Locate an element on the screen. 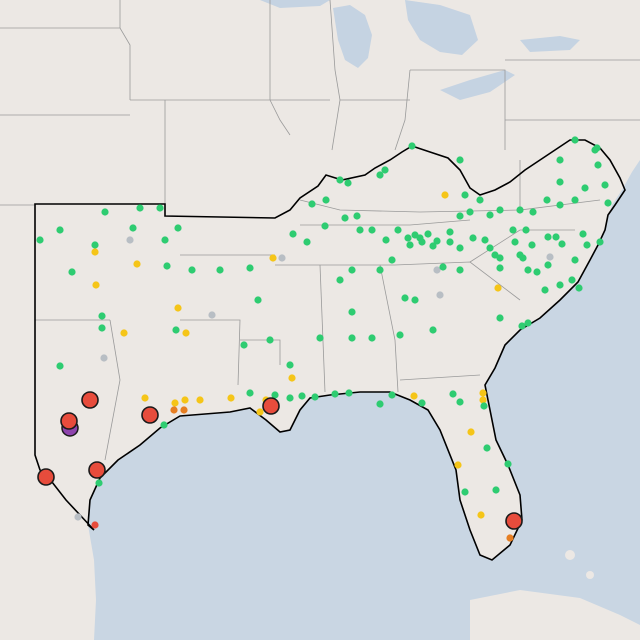 The width and height of the screenshot is (640, 640). map-marker-large-miami is located at coordinates (514, 521).